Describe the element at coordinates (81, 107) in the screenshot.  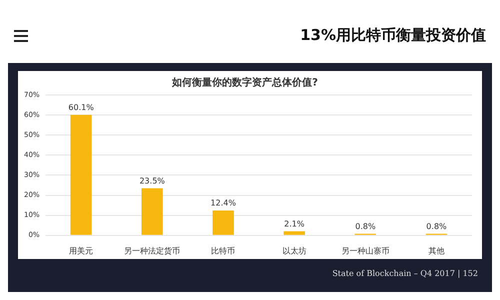
I see `data-label: 60.1%` at that location.